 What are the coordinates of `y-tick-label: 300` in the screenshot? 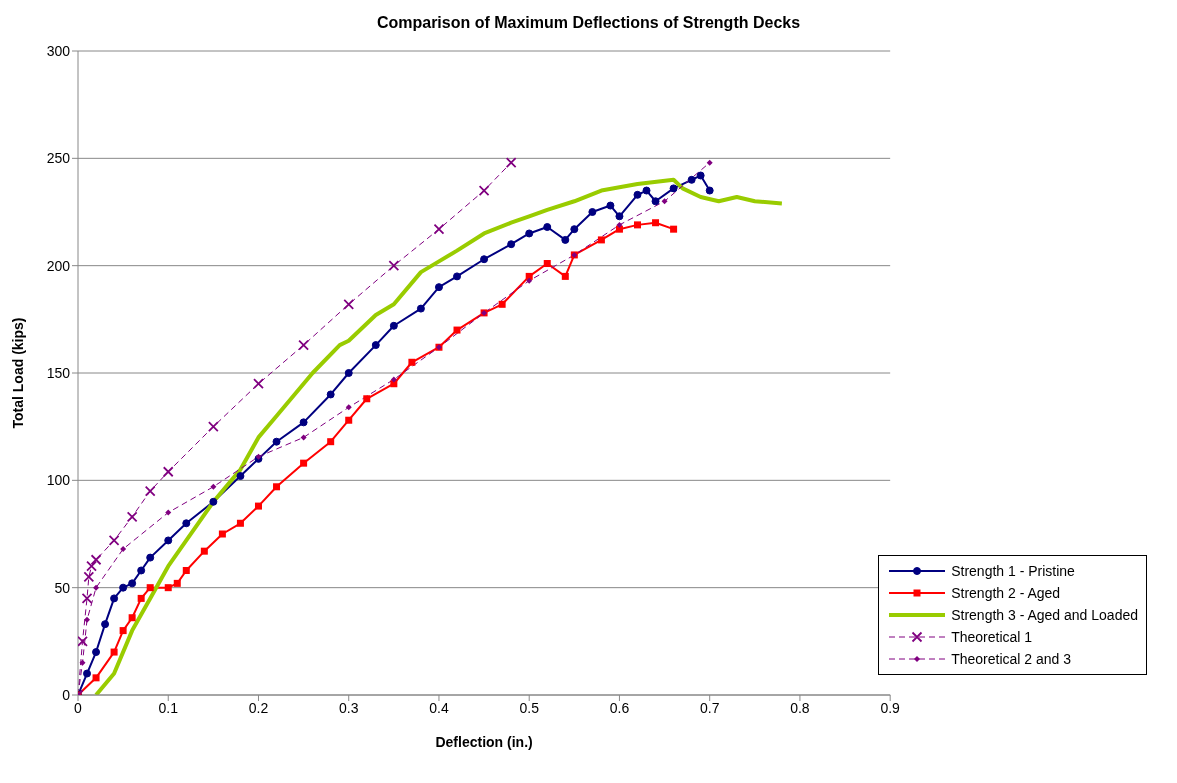 It's located at (58, 50).